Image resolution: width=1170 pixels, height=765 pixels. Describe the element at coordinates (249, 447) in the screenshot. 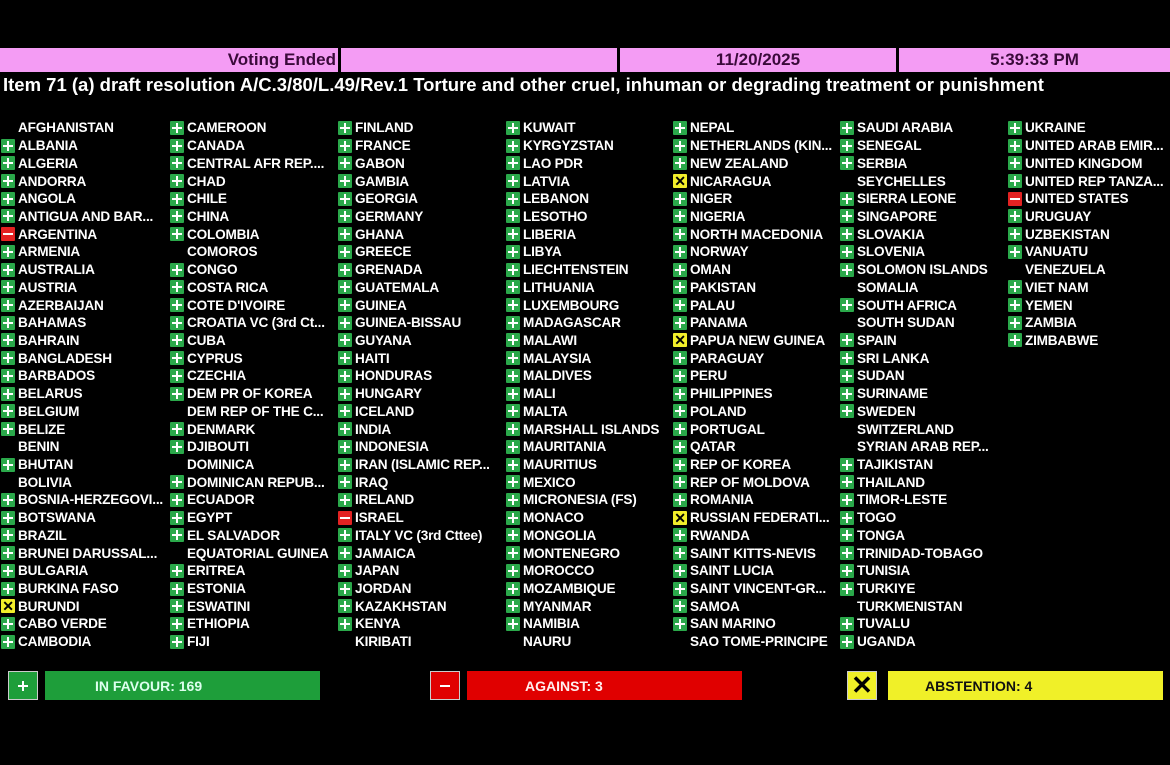

I see `country-vote-row: DJIBOUTI` at that location.